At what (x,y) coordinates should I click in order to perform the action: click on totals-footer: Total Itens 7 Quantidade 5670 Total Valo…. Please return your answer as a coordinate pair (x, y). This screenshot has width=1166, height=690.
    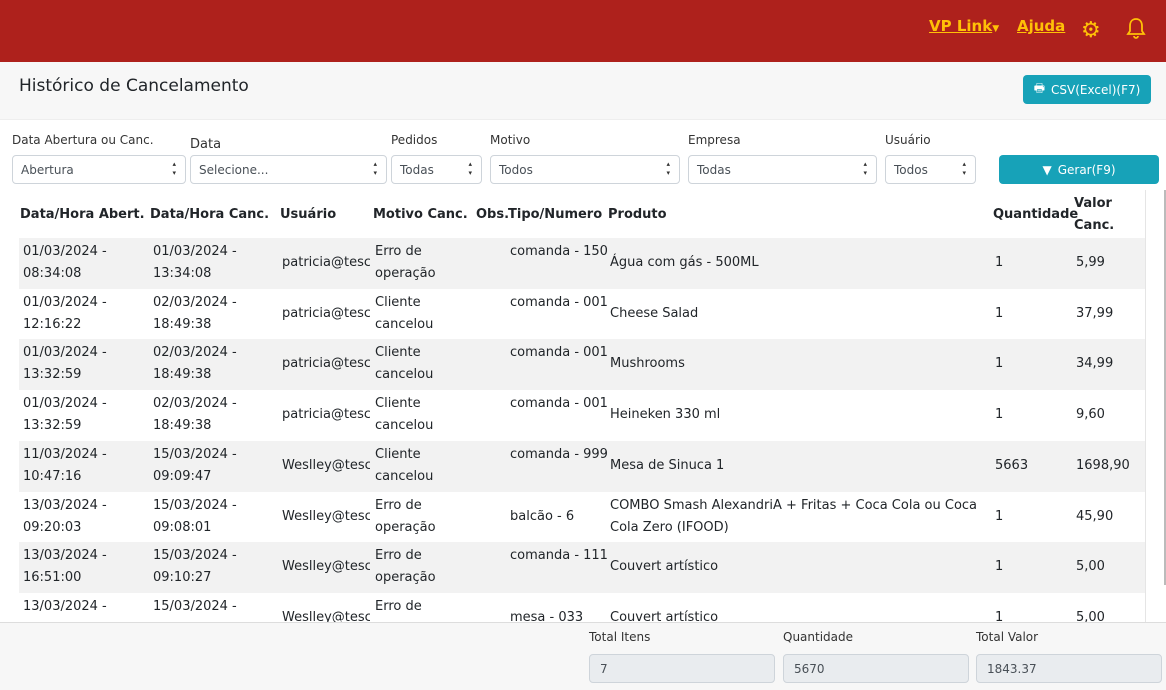
    Looking at the image, I should click on (583, 656).